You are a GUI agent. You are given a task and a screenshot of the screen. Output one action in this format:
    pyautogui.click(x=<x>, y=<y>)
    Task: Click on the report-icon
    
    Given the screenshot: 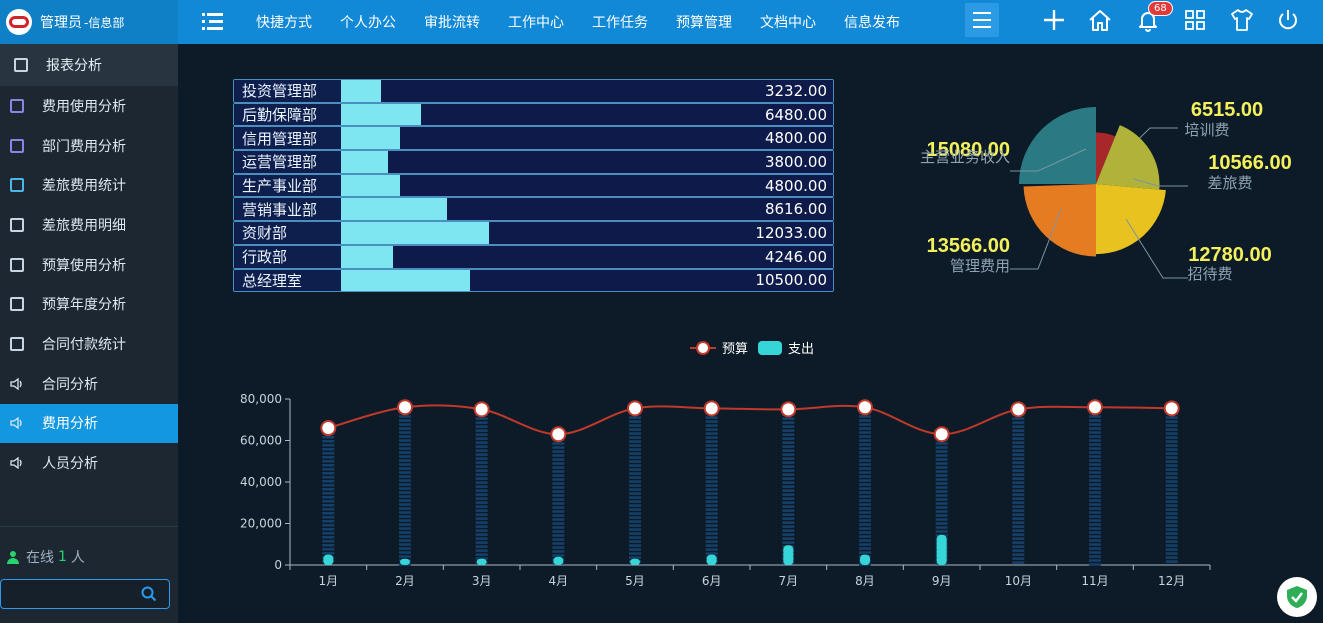 What is the action you would take?
    pyautogui.click(x=17, y=343)
    